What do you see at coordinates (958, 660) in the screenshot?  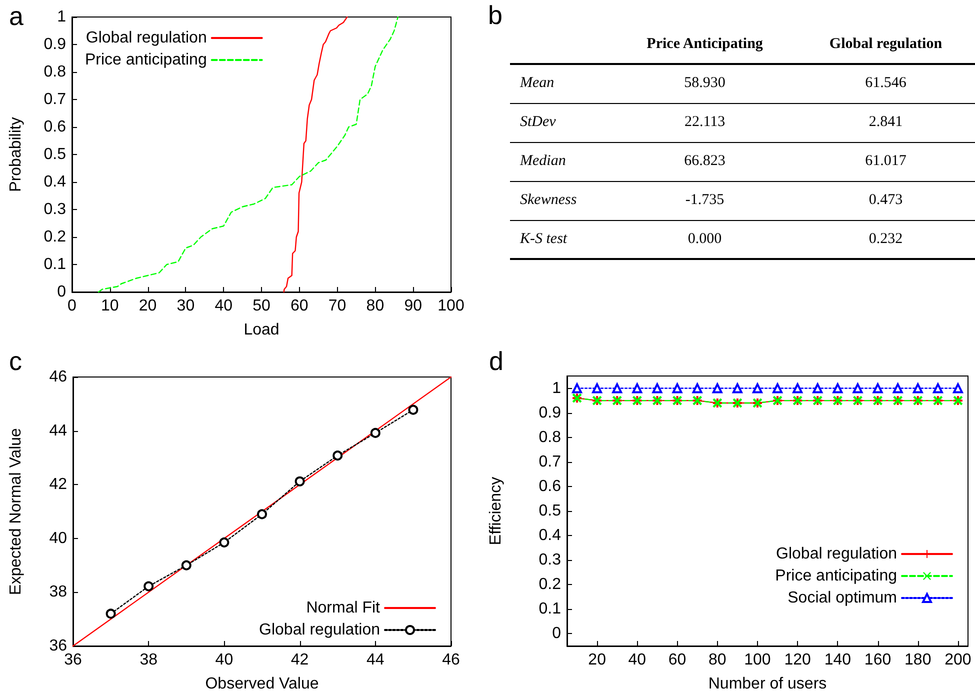 I see `x-tick-label: 200` at bounding box center [958, 660].